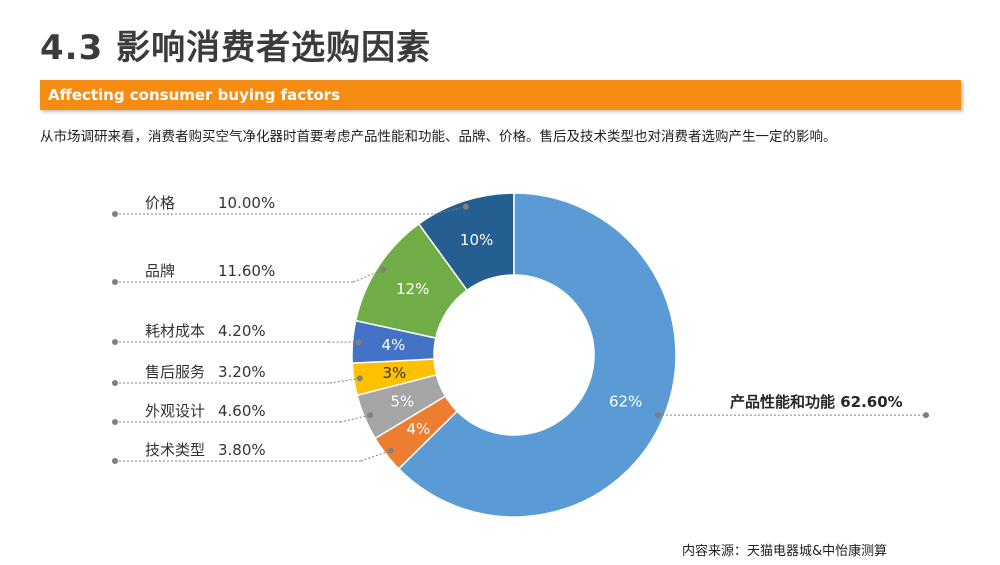 The width and height of the screenshot is (1000, 565). I want to click on legend-name: 外观设计, so click(175, 411).